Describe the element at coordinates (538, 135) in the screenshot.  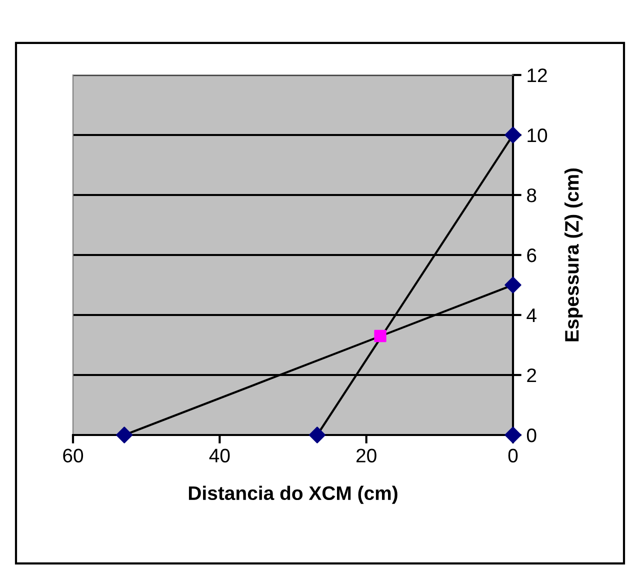
I see `y-tick-label: 10` at that location.